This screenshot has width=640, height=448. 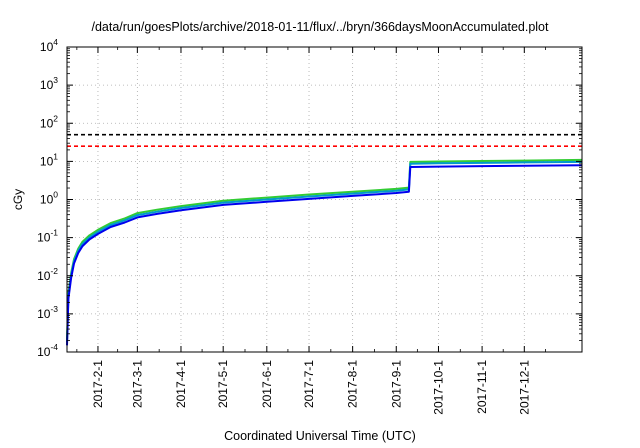 What do you see at coordinates (353, 384) in the screenshot?
I see `x-tick-label: 2017-8-1` at bounding box center [353, 384].